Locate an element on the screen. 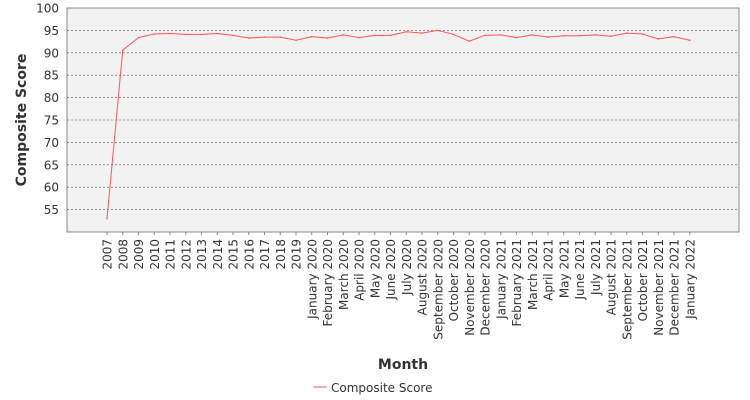 This screenshot has height=400, width=750. x-tick-label: 2013 is located at coordinates (202, 254).